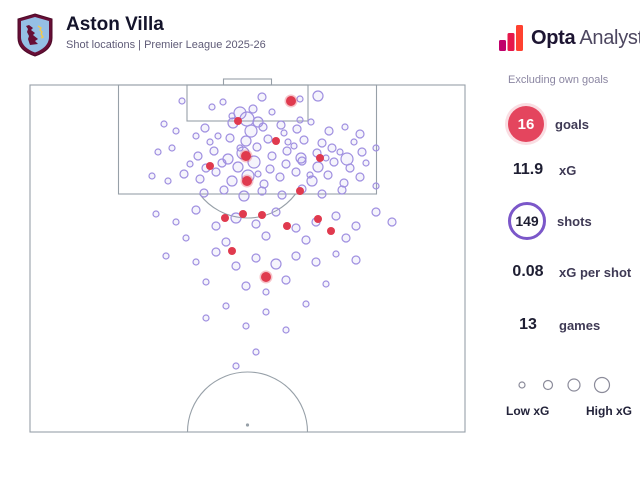  Describe the element at coordinates (247, 402) in the screenshot. I see `centre-circle` at that location.